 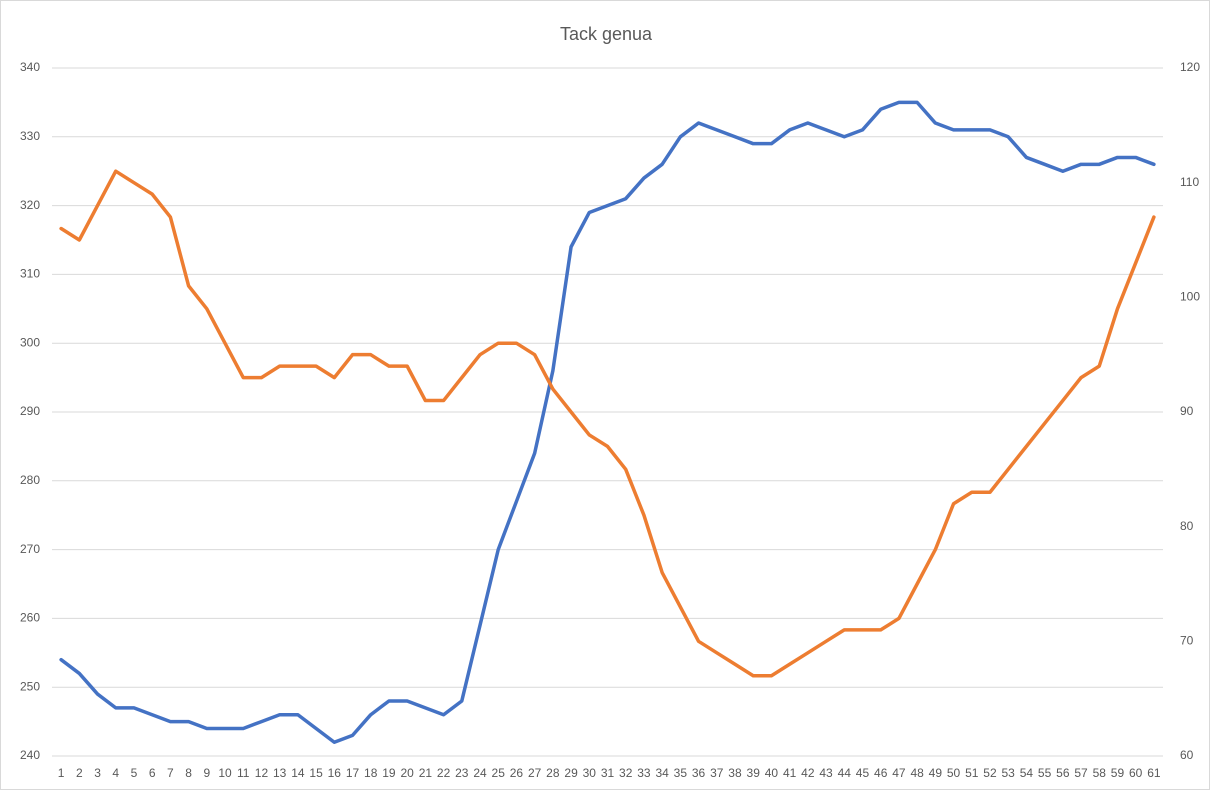 What do you see at coordinates (170, 773) in the screenshot?
I see `x-tick-label: 7` at bounding box center [170, 773].